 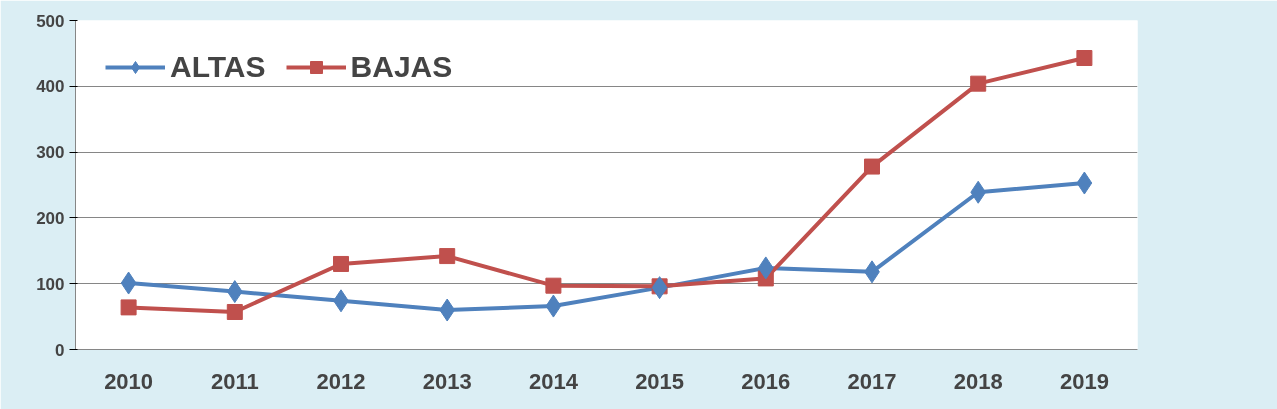 What do you see at coordinates (341, 381) in the screenshot?
I see `x-tick-label: 2012` at bounding box center [341, 381].